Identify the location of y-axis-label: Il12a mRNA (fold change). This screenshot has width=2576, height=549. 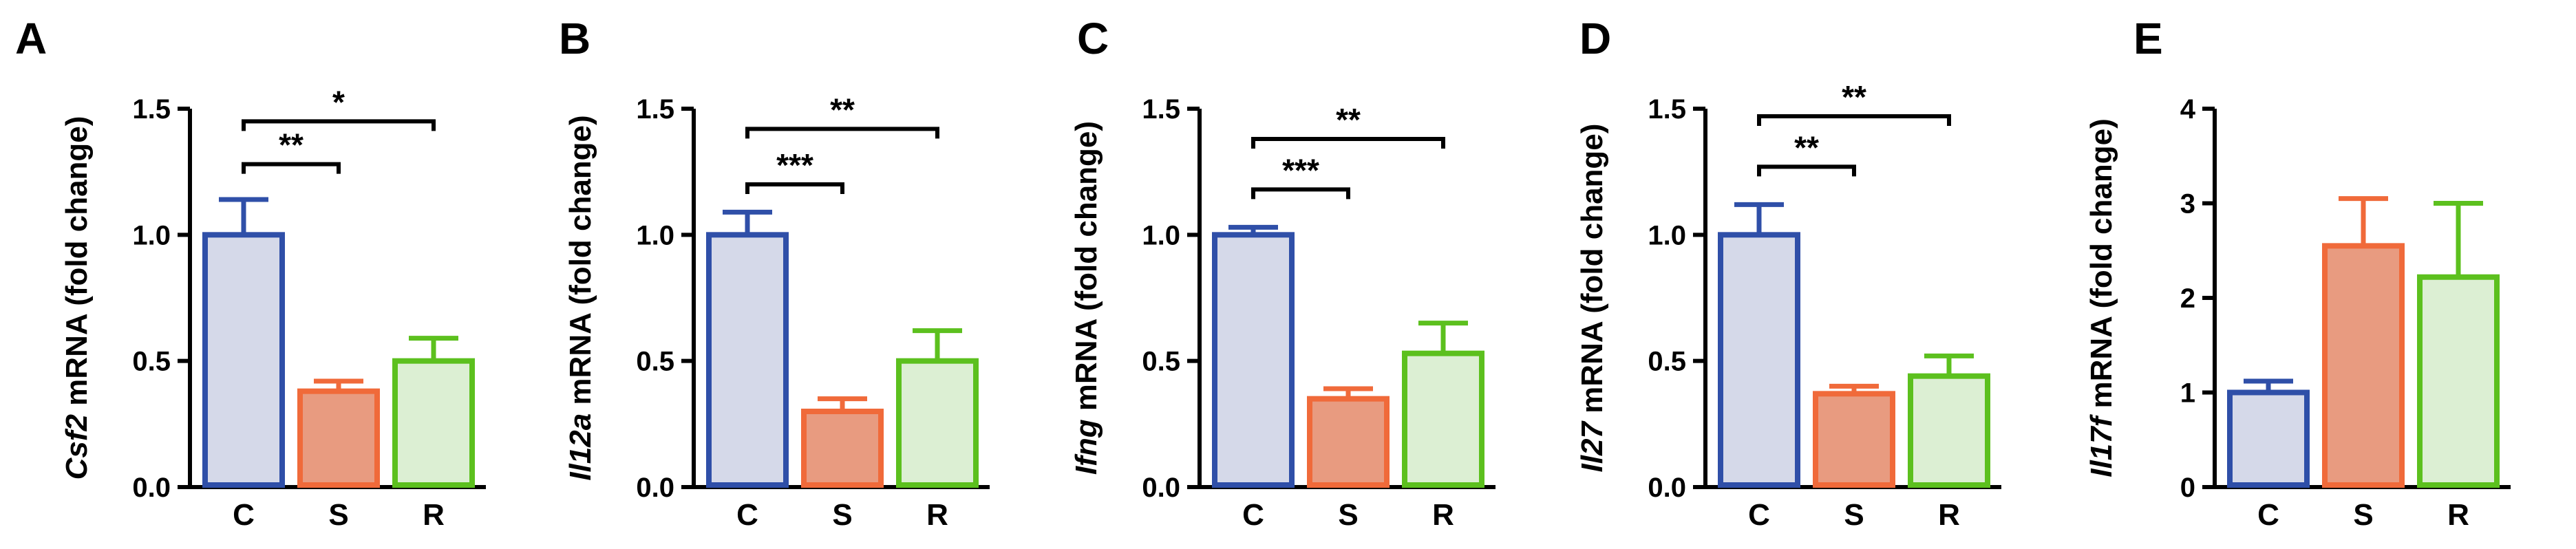
(580, 297).